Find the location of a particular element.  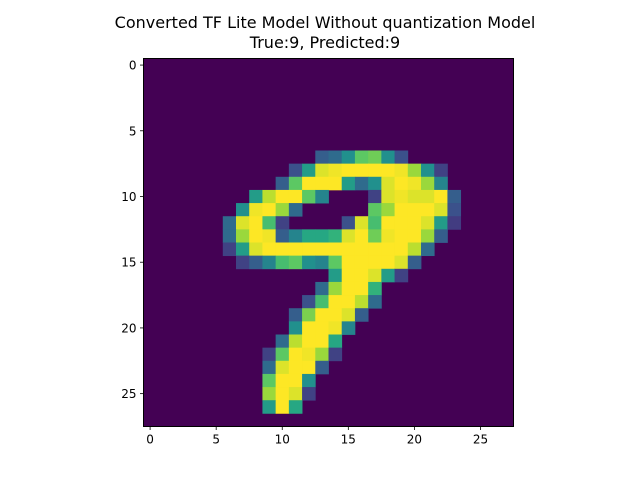

x-axis: 0 5 10 15 20 25 is located at coordinates (317, 436).